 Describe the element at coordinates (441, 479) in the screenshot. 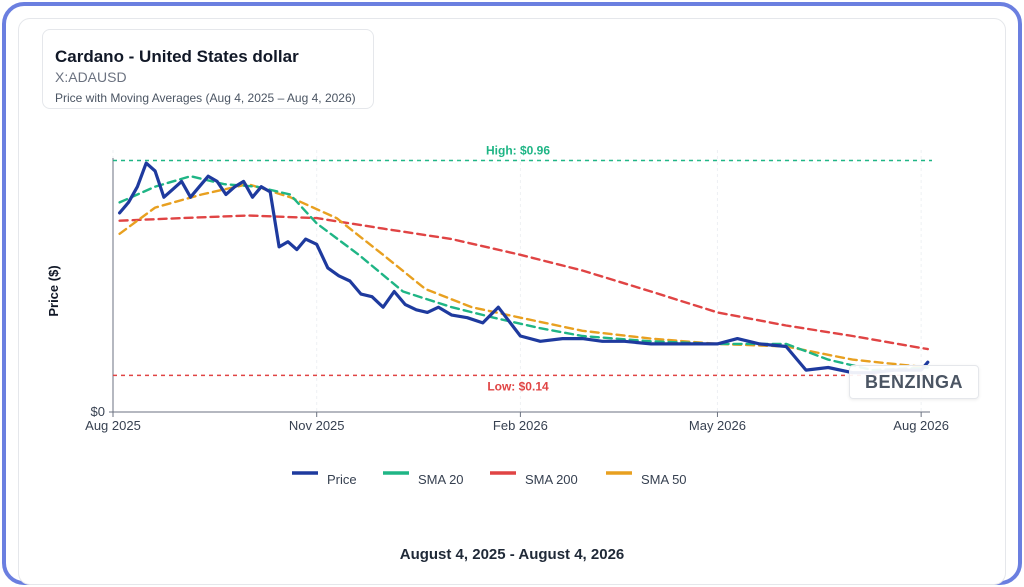

I see `sma-20-legend-label: SMA 20` at that location.